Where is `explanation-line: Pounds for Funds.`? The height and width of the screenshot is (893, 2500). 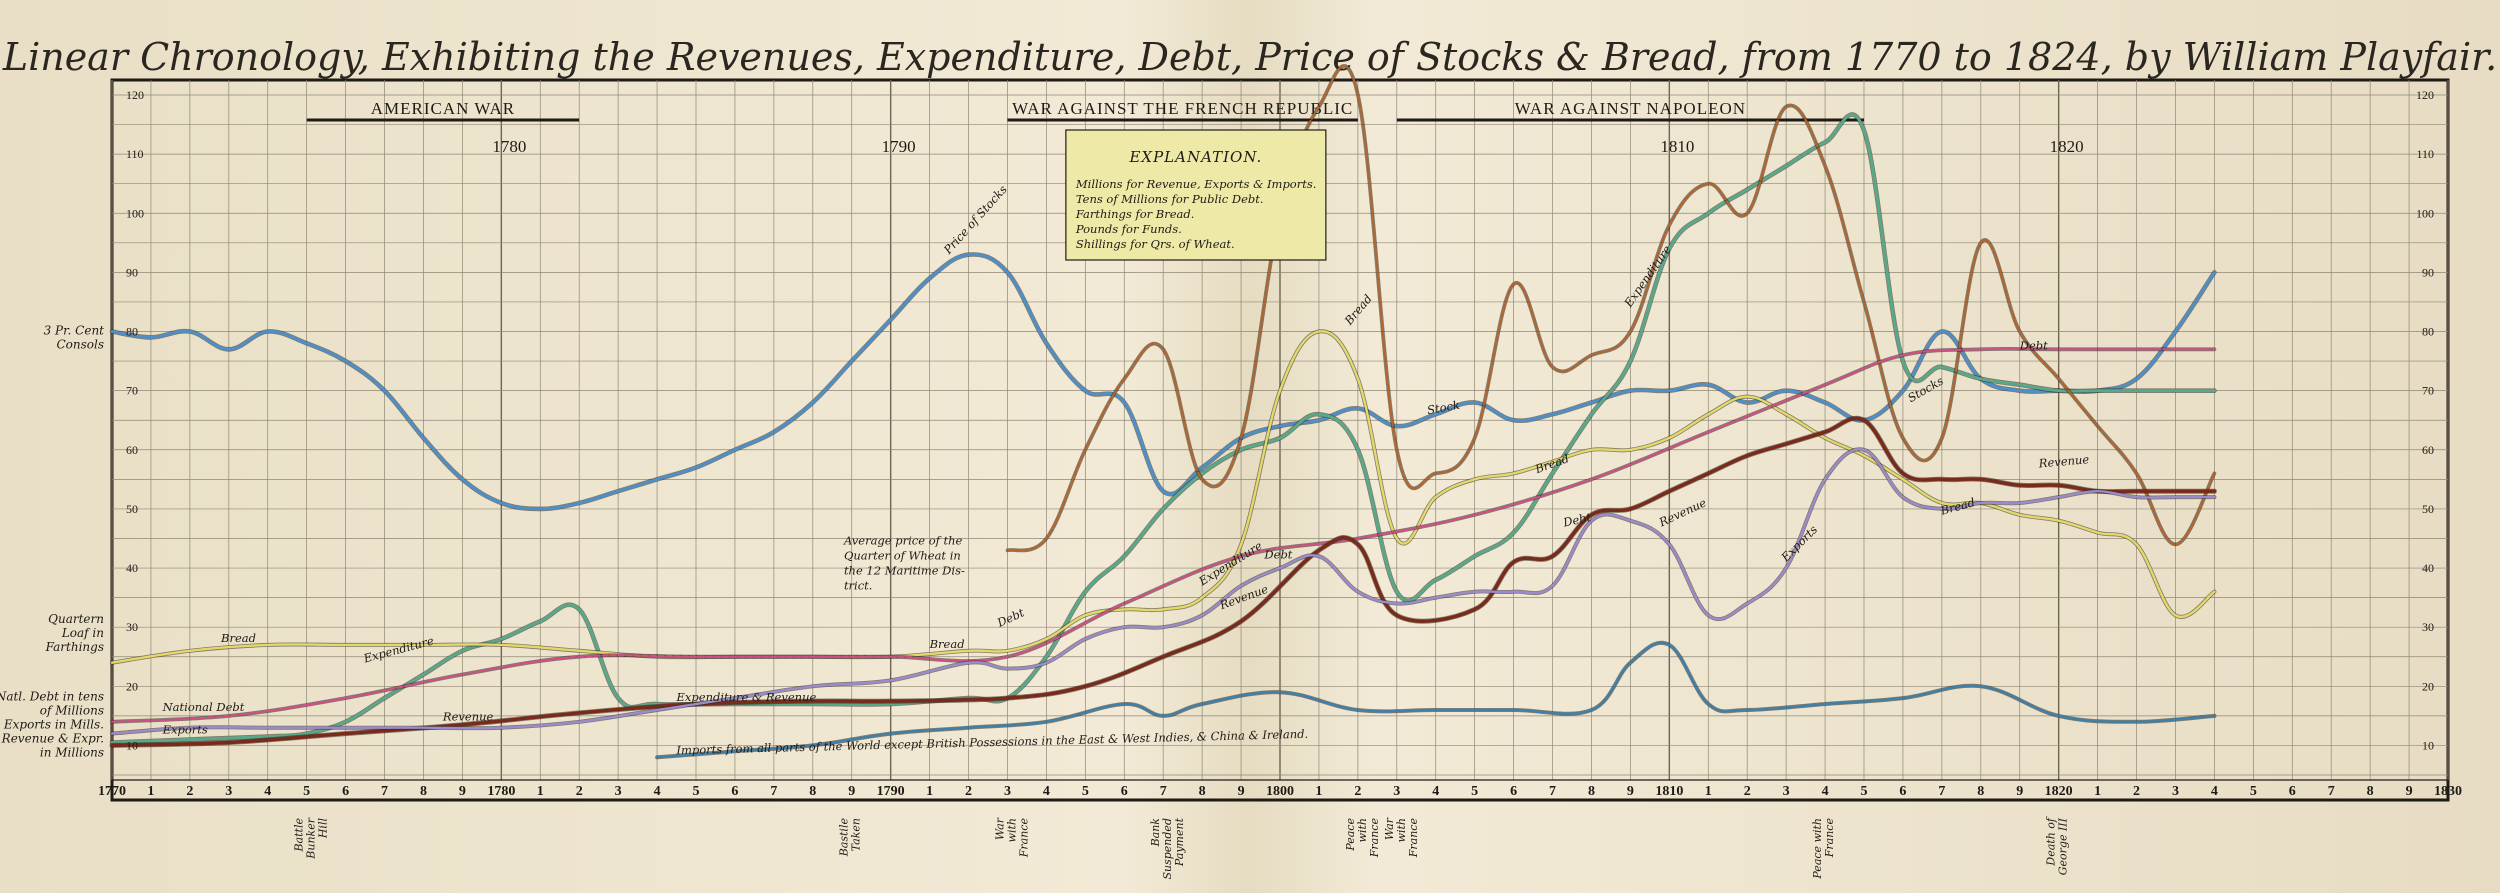
explanation-line: Pounds for Funds. is located at coordinates (1128, 229).